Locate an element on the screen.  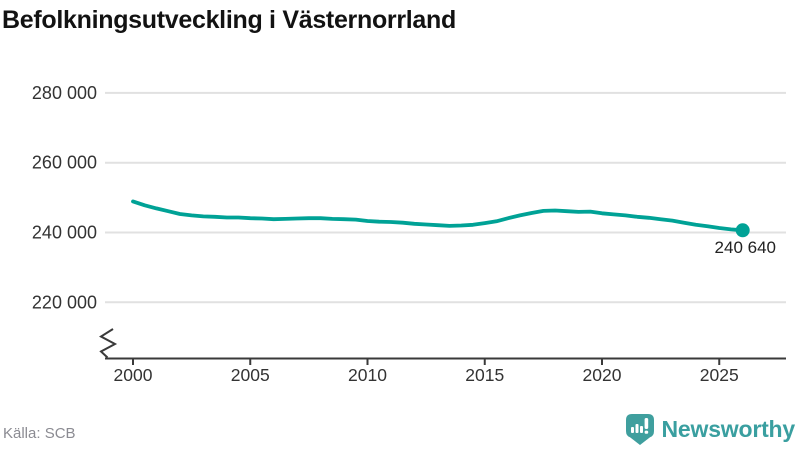
newsworthy-barchart-exclamation-icon is located at coordinates (639, 429).